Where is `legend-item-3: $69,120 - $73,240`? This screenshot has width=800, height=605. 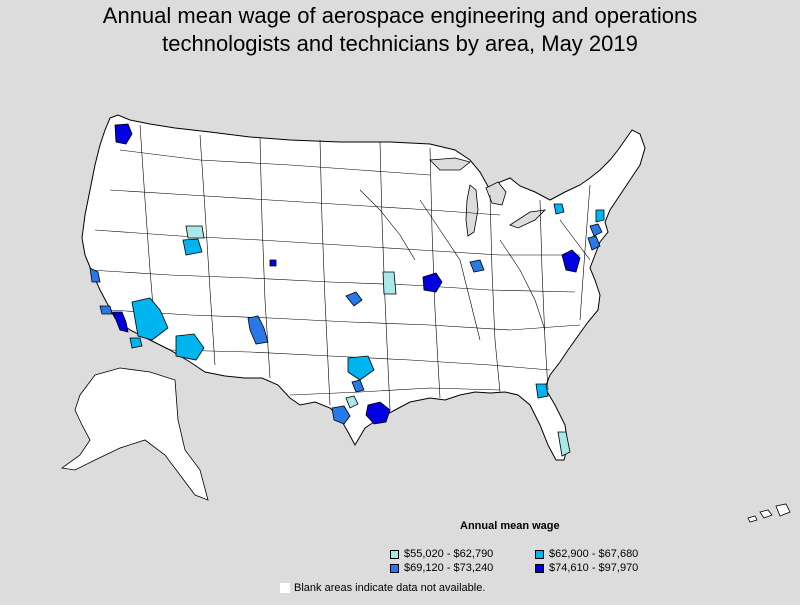 legend-item-3: $69,120 - $73,240 is located at coordinates (441, 568).